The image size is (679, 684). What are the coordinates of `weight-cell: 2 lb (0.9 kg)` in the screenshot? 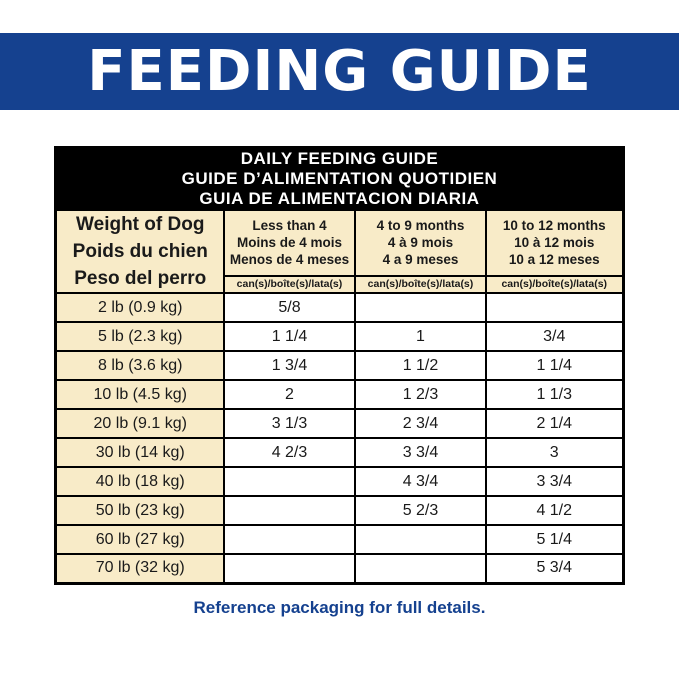 It's located at (139, 307).